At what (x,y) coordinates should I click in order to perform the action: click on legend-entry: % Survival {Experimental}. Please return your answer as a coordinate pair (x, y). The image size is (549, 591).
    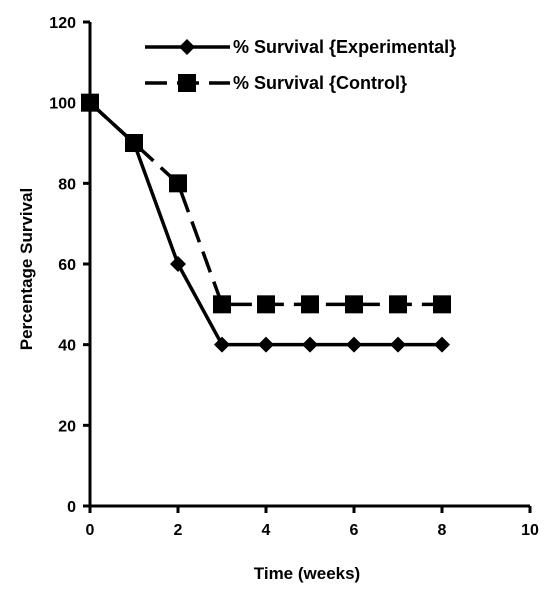
    Looking at the image, I should click on (300, 47).